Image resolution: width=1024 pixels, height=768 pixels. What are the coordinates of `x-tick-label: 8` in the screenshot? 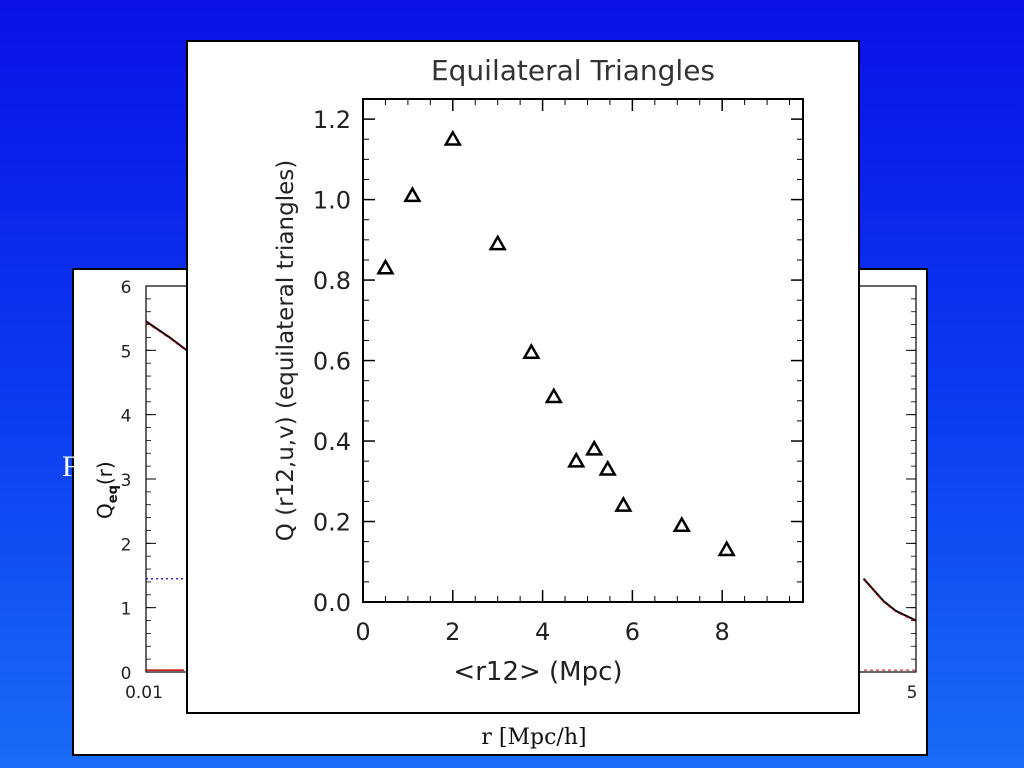 It's located at (722, 632).